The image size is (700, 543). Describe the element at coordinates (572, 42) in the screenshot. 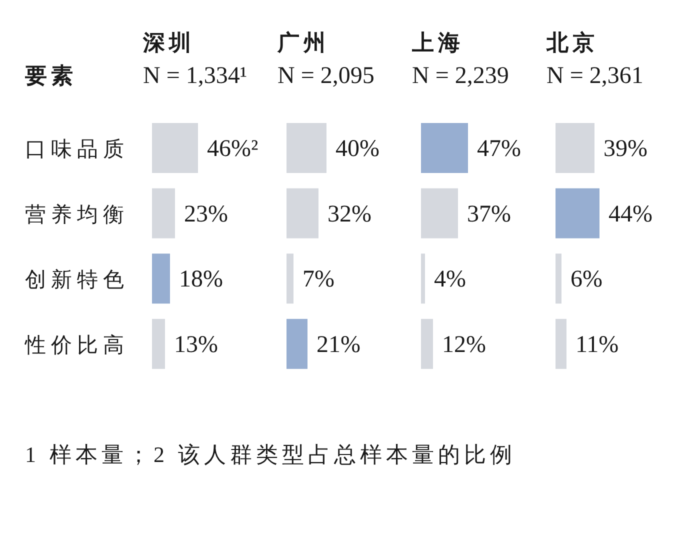

I see `title: 北京` at that location.